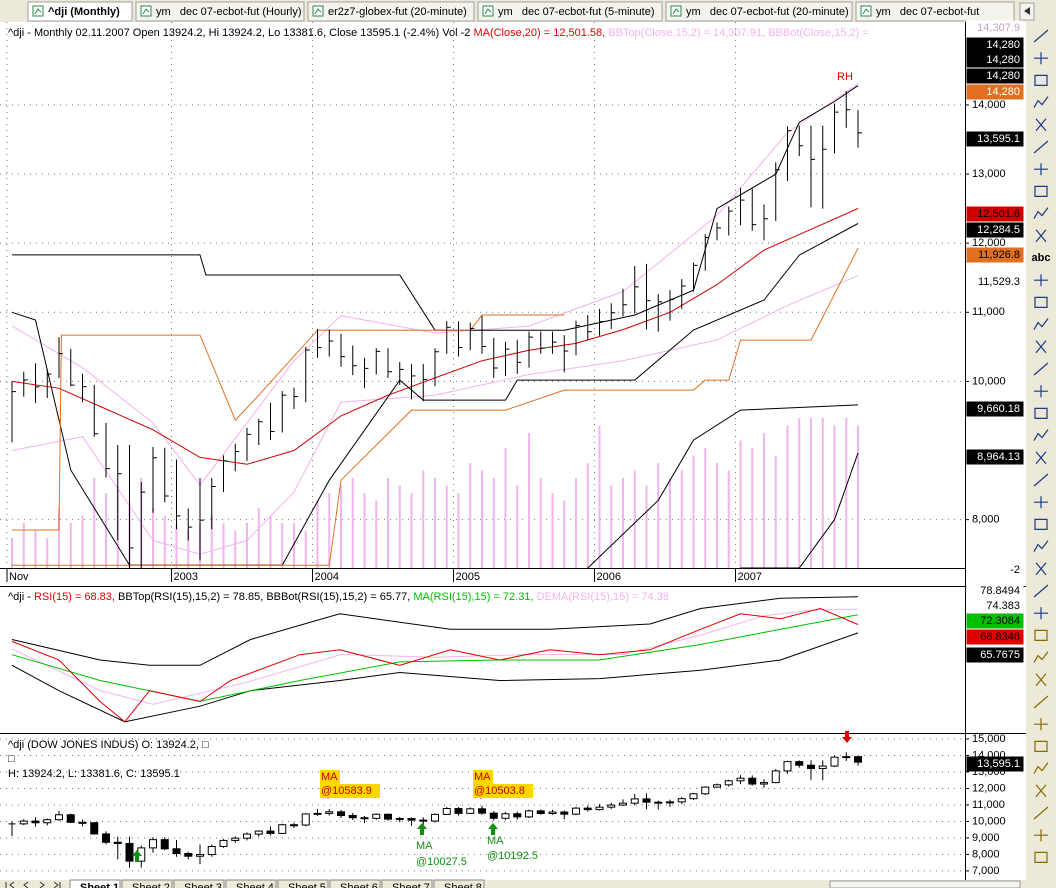  What do you see at coordinates (998, 139) in the screenshot?
I see `value-box-label: 13,595.1` at bounding box center [998, 139].